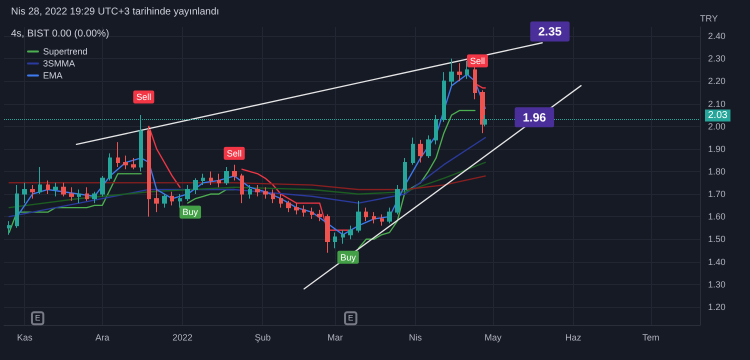  What do you see at coordinates (102, 337) in the screenshot?
I see `x-tick-label: Ara` at bounding box center [102, 337].